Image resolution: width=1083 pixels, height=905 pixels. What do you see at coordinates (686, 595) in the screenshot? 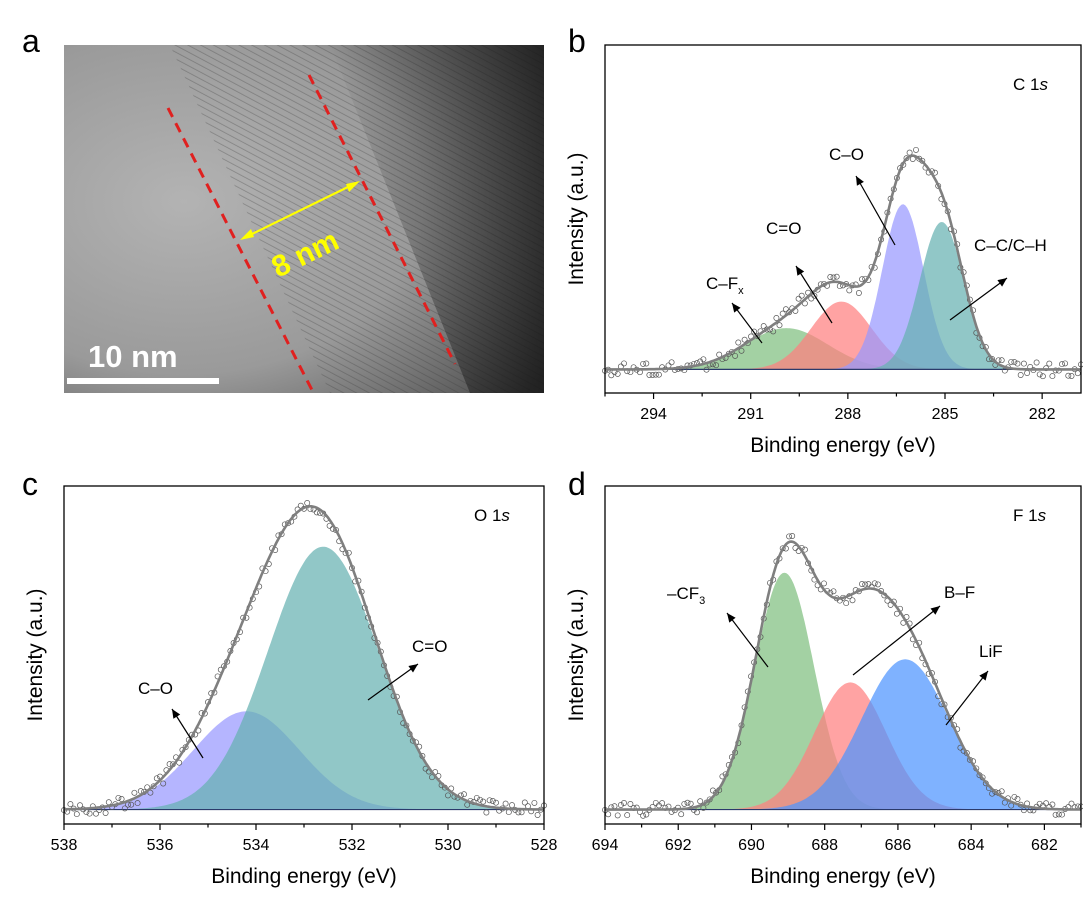
I see `peak-label: –CF3` at bounding box center [686, 595].